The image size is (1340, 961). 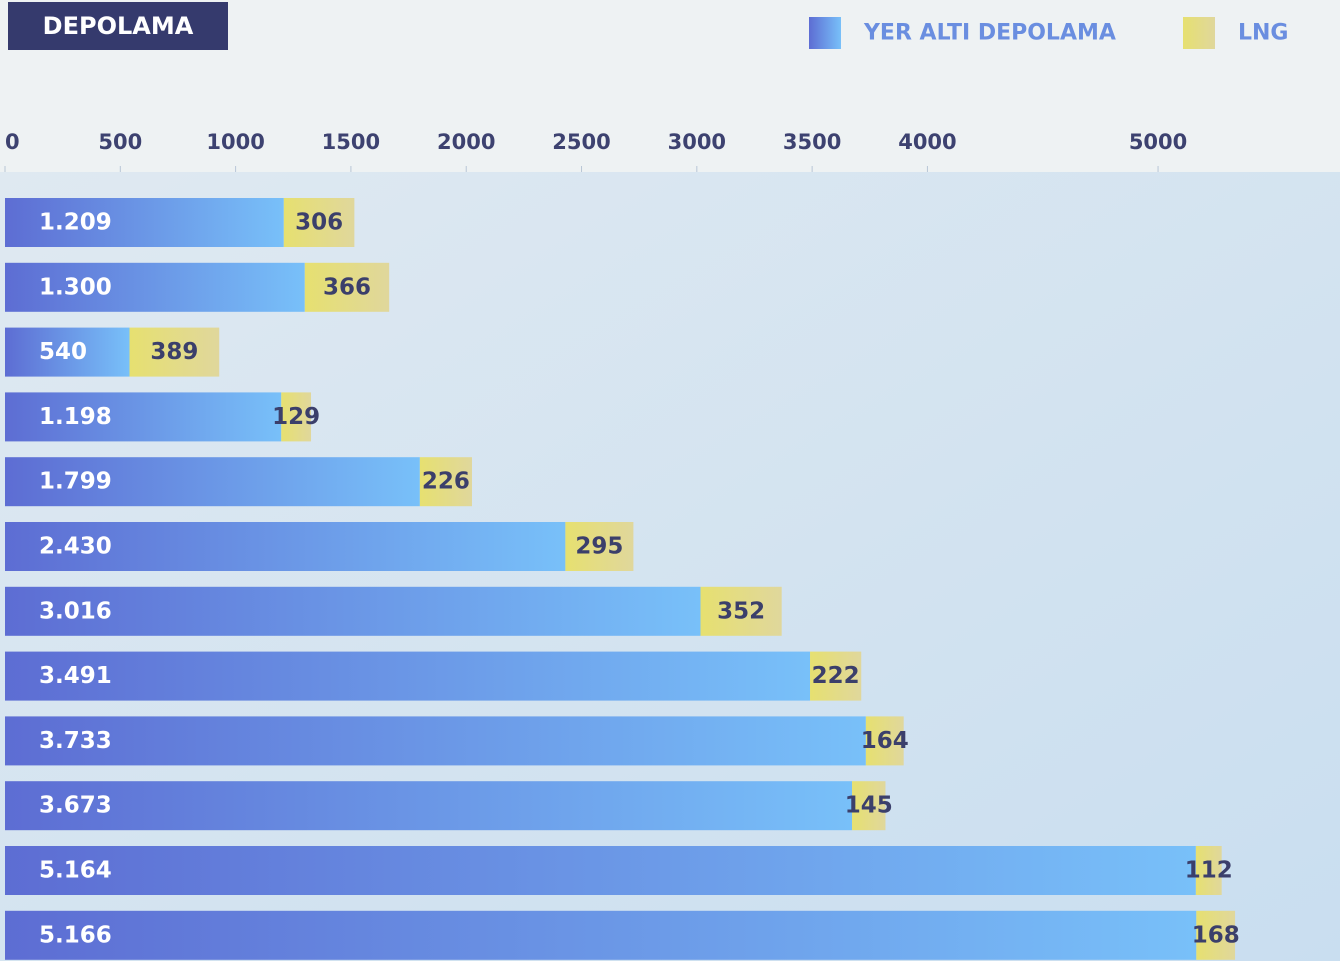 What do you see at coordinates (989, 33) in the screenshot?
I see `legend-label: YER ALTI DEPOLAMA` at bounding box center [989, 33].